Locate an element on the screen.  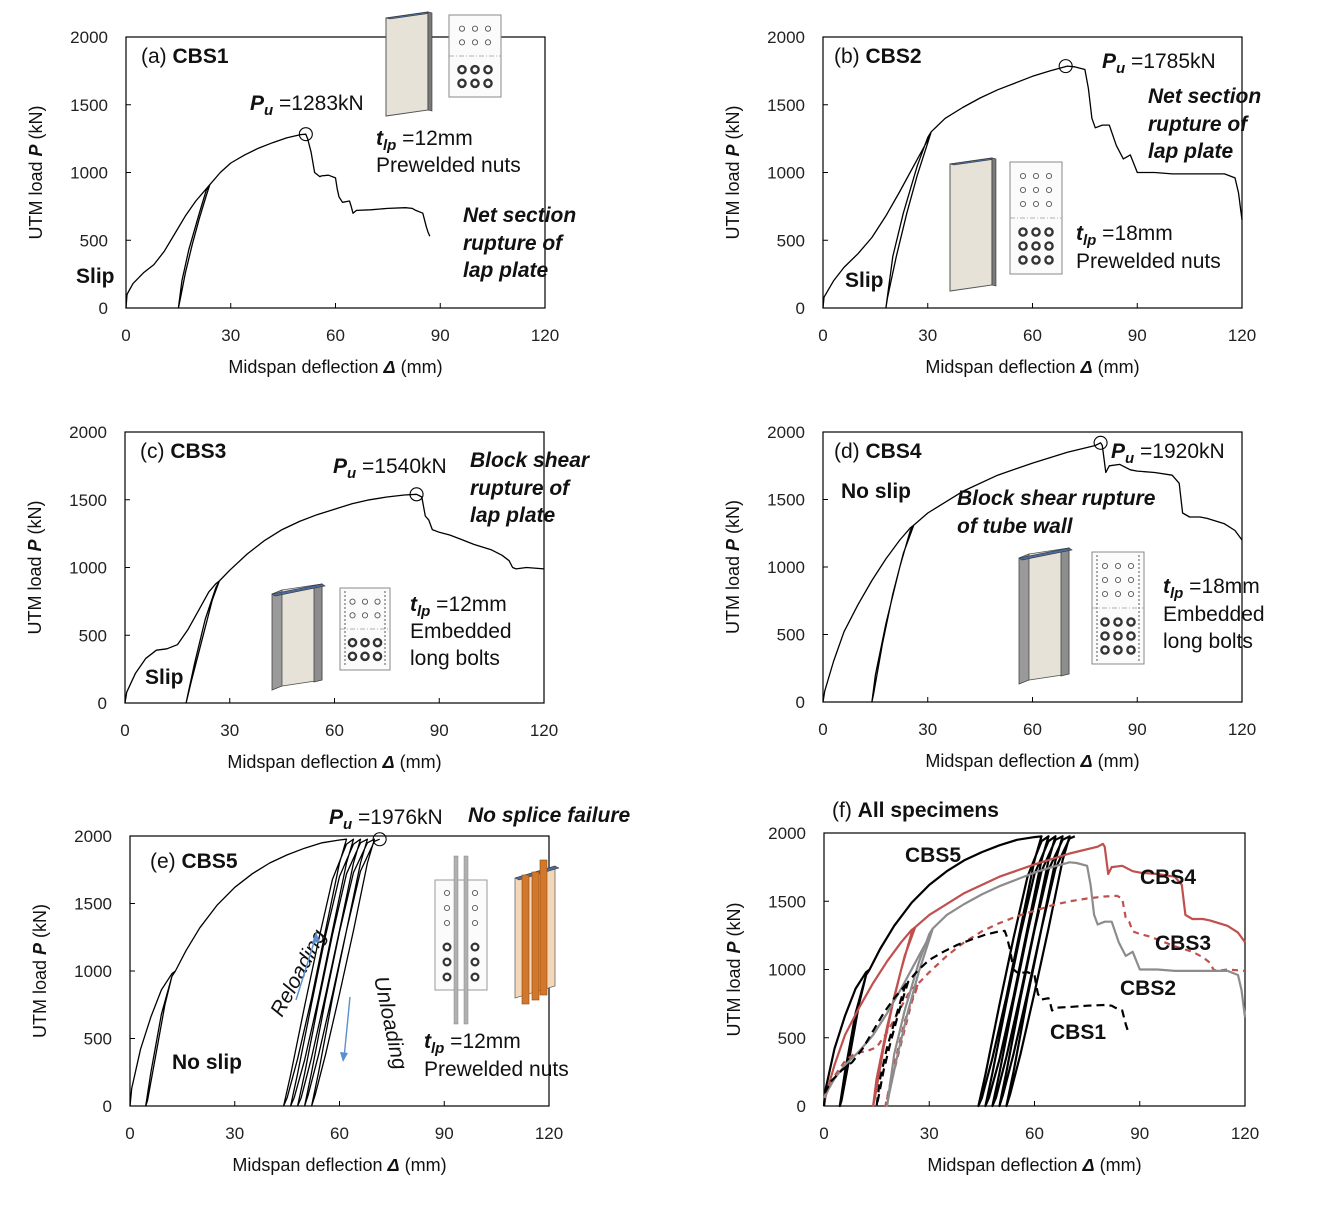
panel-title: (e) CBS5 is located at coordinates (194, 861).